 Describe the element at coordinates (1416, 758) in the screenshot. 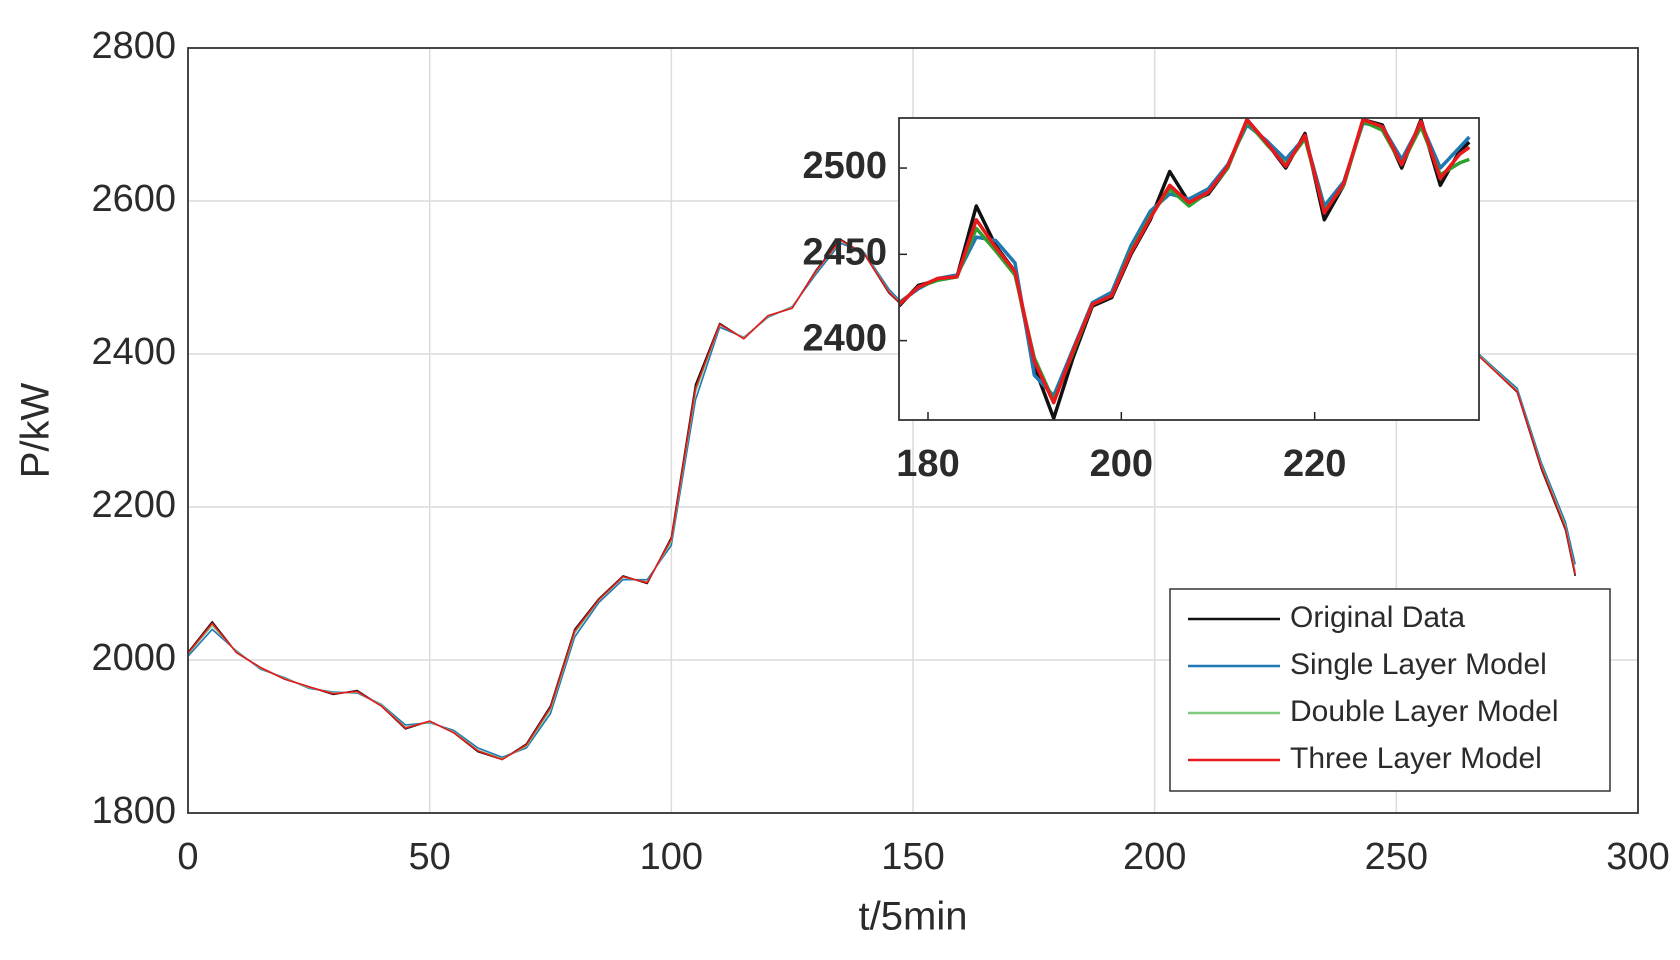

I see `legend-label: Three Layer Model` at that location.